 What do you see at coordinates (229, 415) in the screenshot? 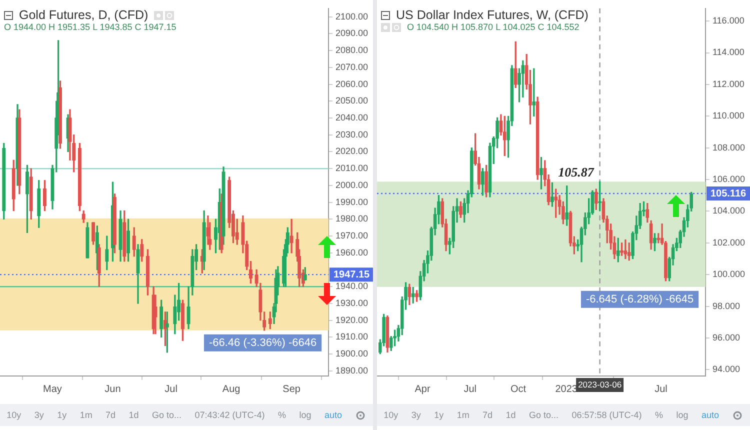
I see `text: 07:43:42 (UTC-4)` at bounding box center [229, 415].